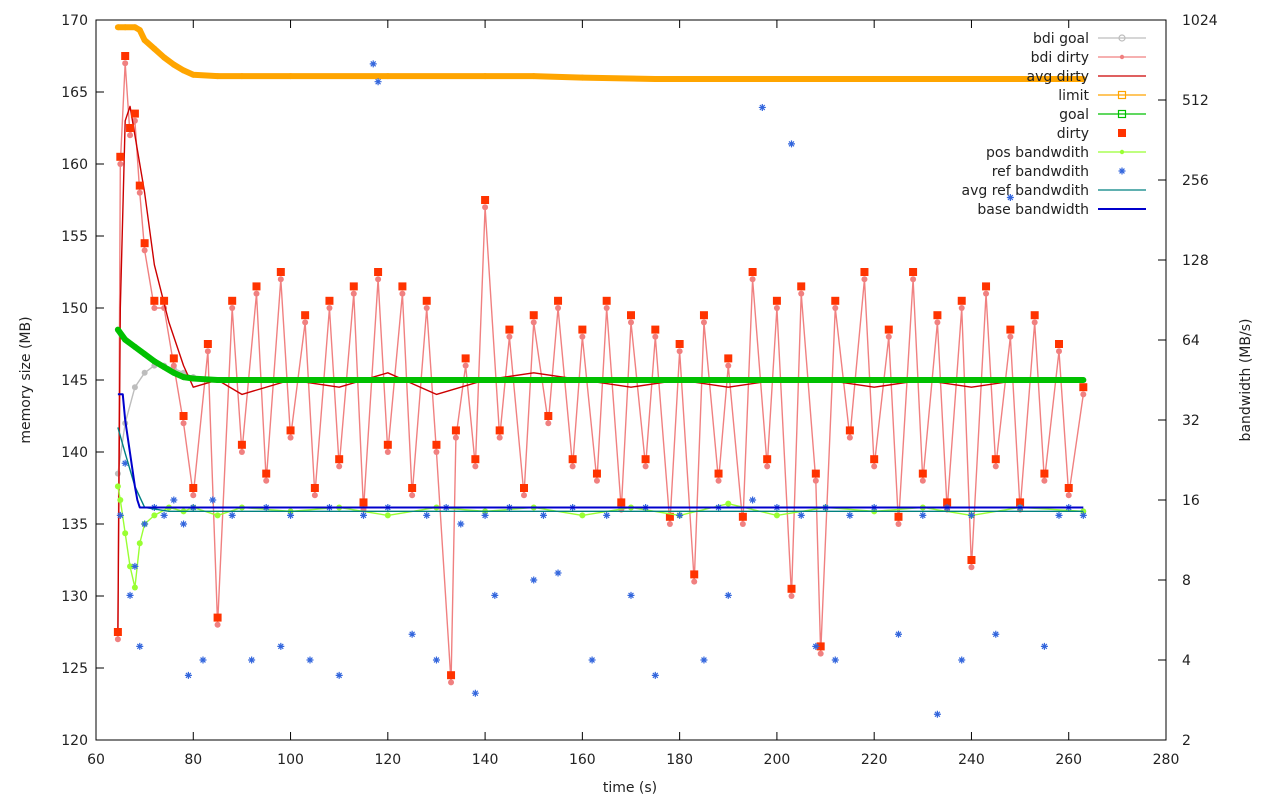  Describe the element at coordinates (1195, 101) in the screenshot. I see `y2-tick-label: 512` at that location.